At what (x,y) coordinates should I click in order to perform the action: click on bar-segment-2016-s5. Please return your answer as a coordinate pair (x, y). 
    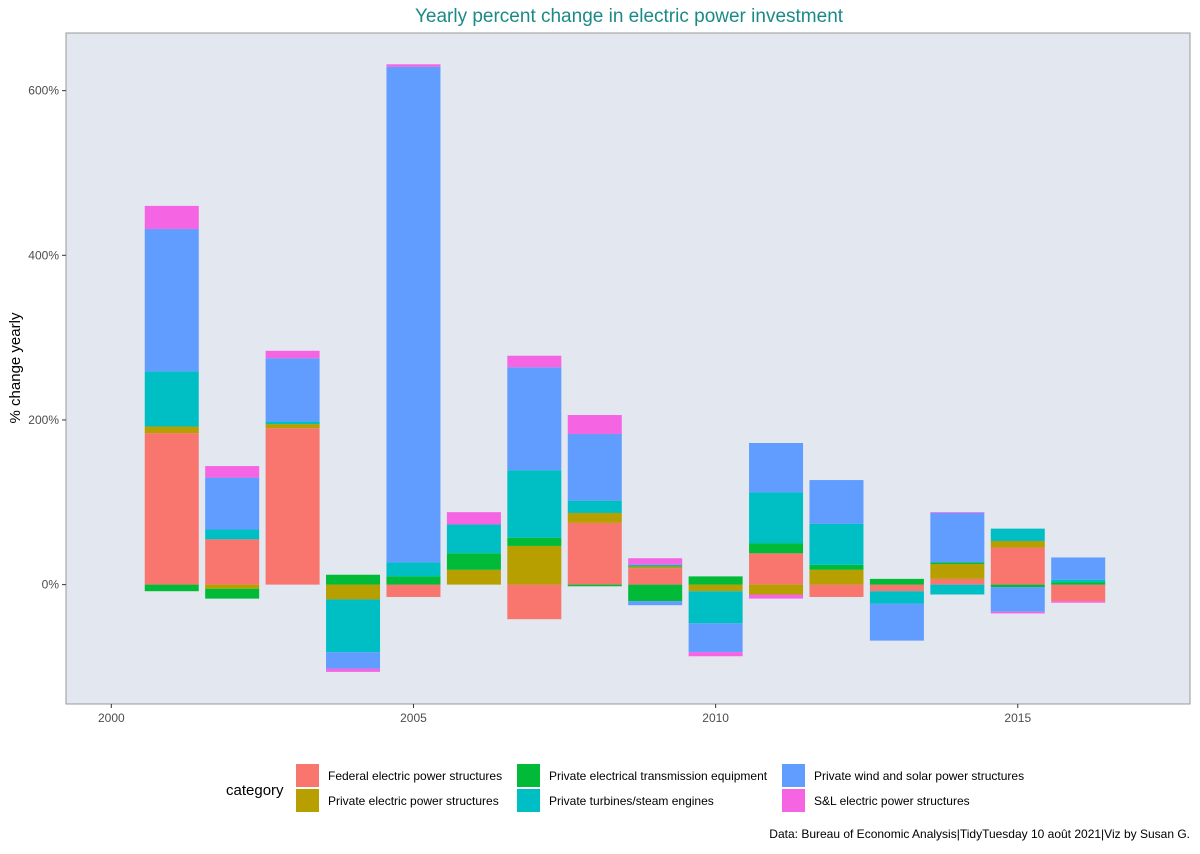
    Looking at the image, I should click on (1078, 568).